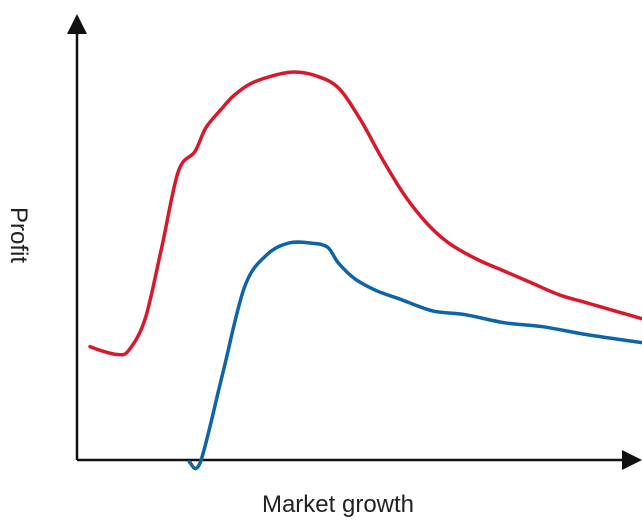 This screenshot has width=642, height=526. I want to click on y-axis-label: Profit, so click(18, 235).